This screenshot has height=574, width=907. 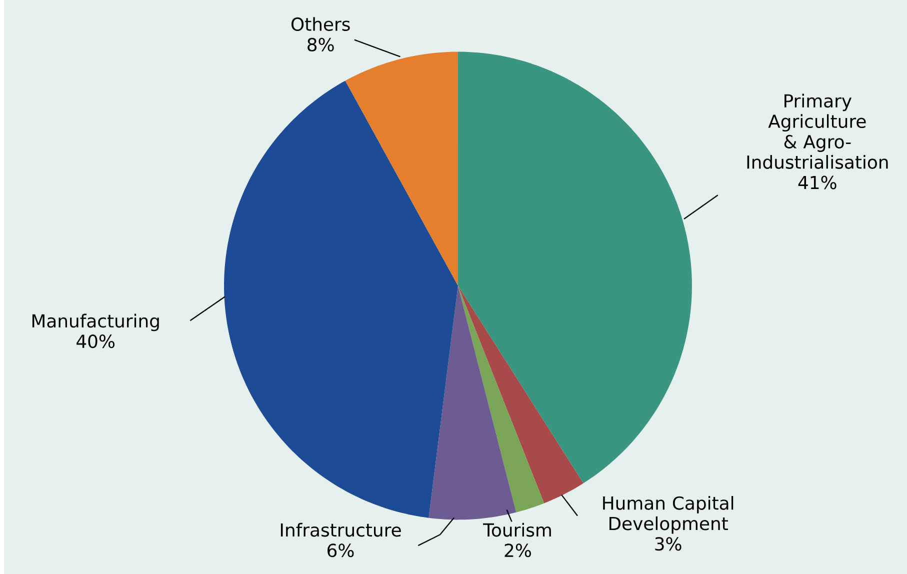 I want to click on slice-label: Primary Agriculture & Agro-Industrialisation, so click(x=817, y=131).